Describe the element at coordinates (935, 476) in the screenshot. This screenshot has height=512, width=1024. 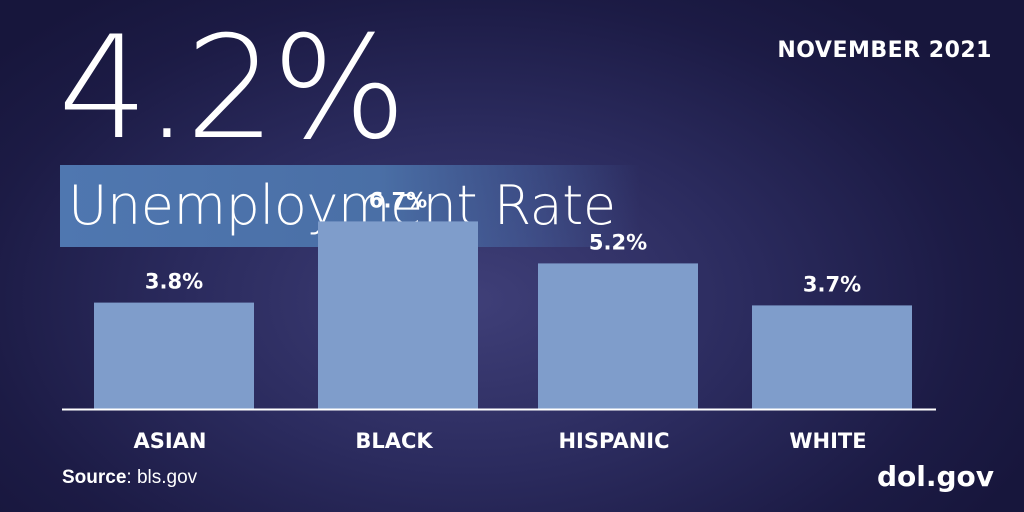
I see `dol-logo: dol.gov` at that location.